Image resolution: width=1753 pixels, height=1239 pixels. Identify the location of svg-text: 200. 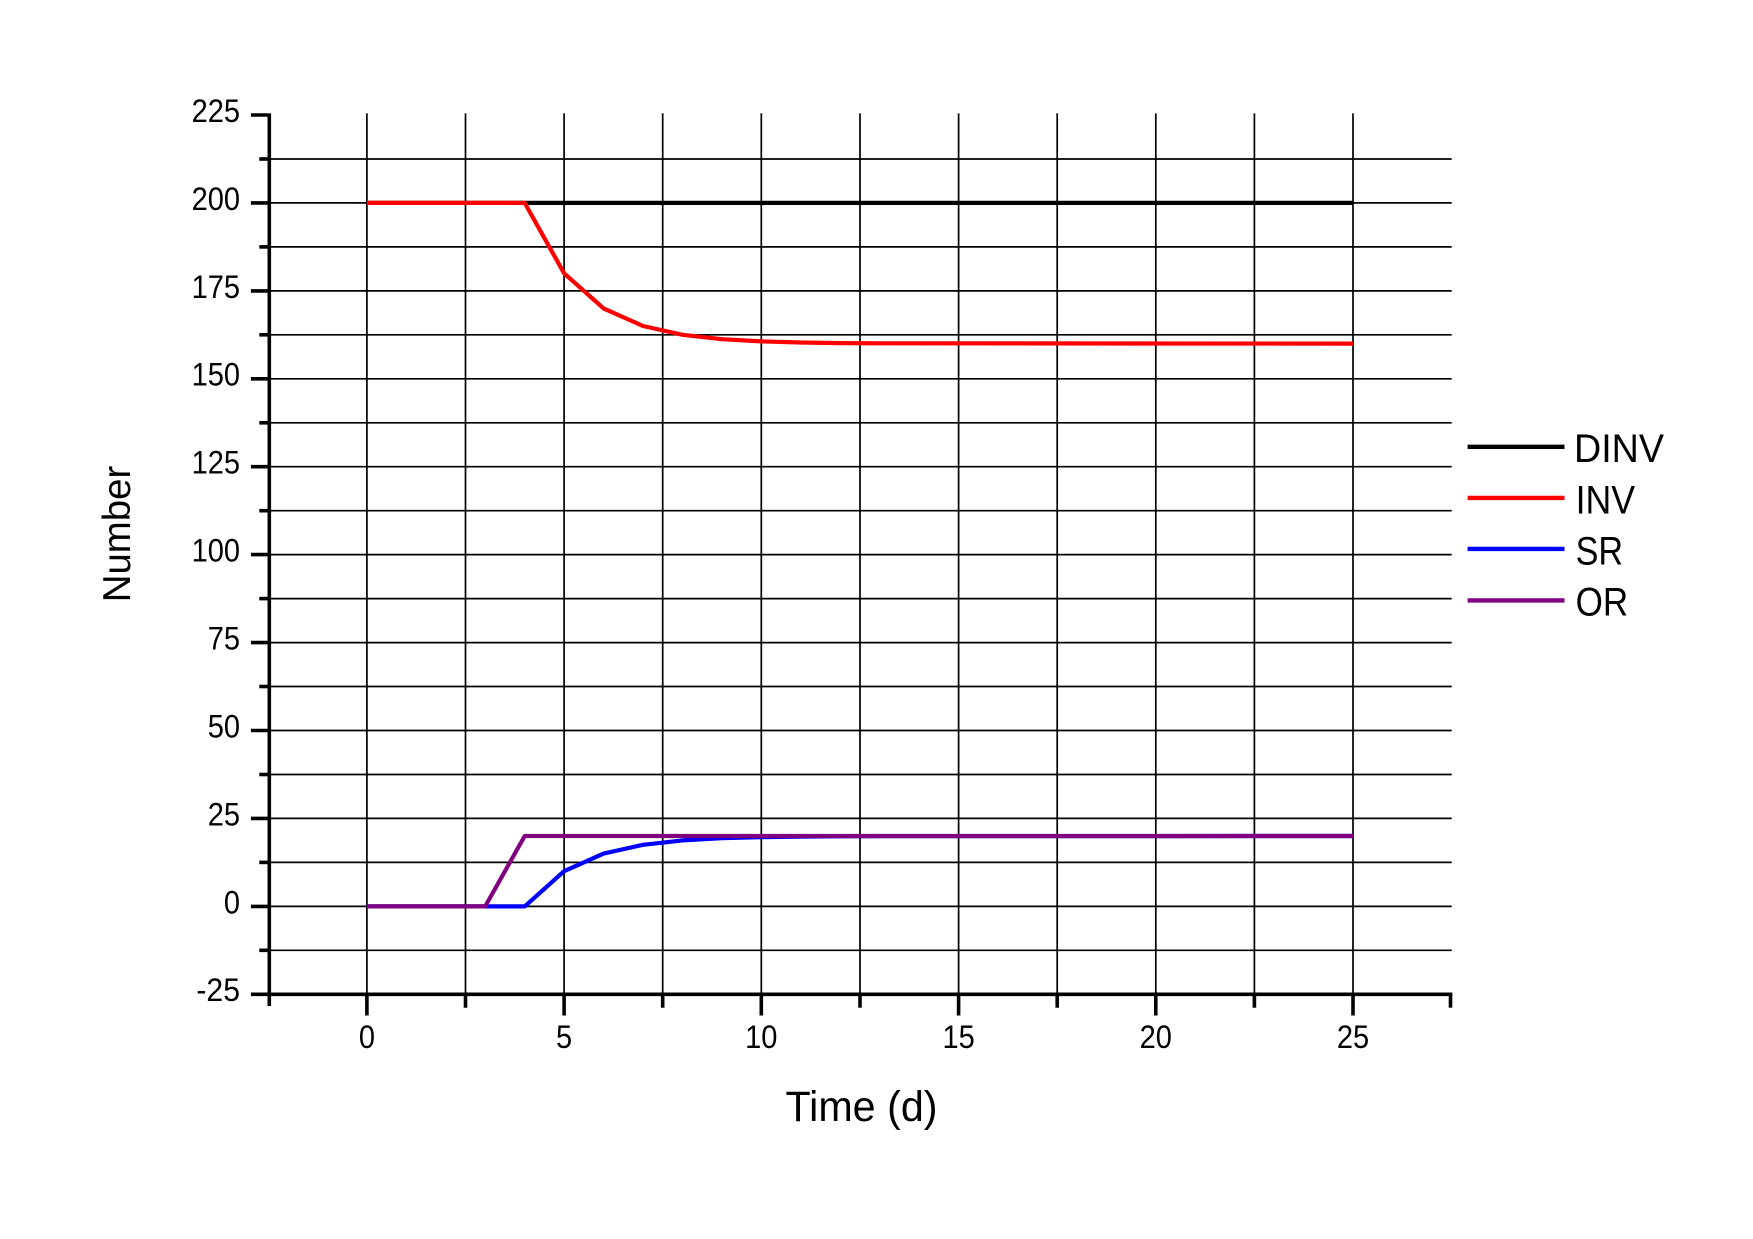
(216, 199).